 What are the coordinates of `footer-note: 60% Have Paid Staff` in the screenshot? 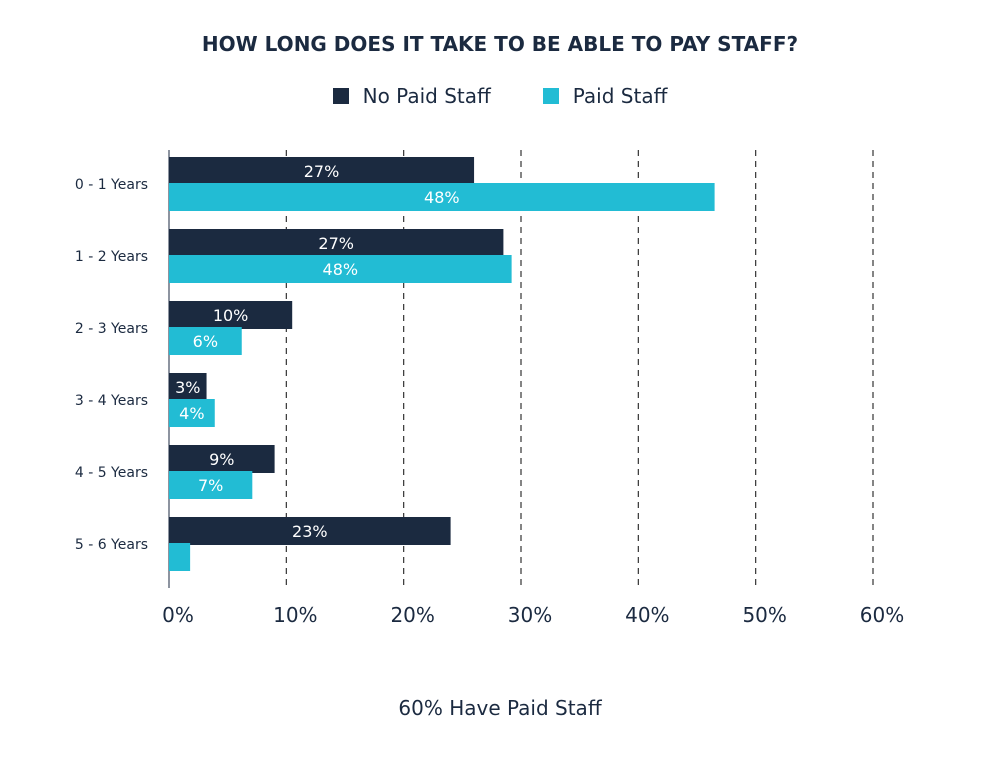 It's located at (500, 708).